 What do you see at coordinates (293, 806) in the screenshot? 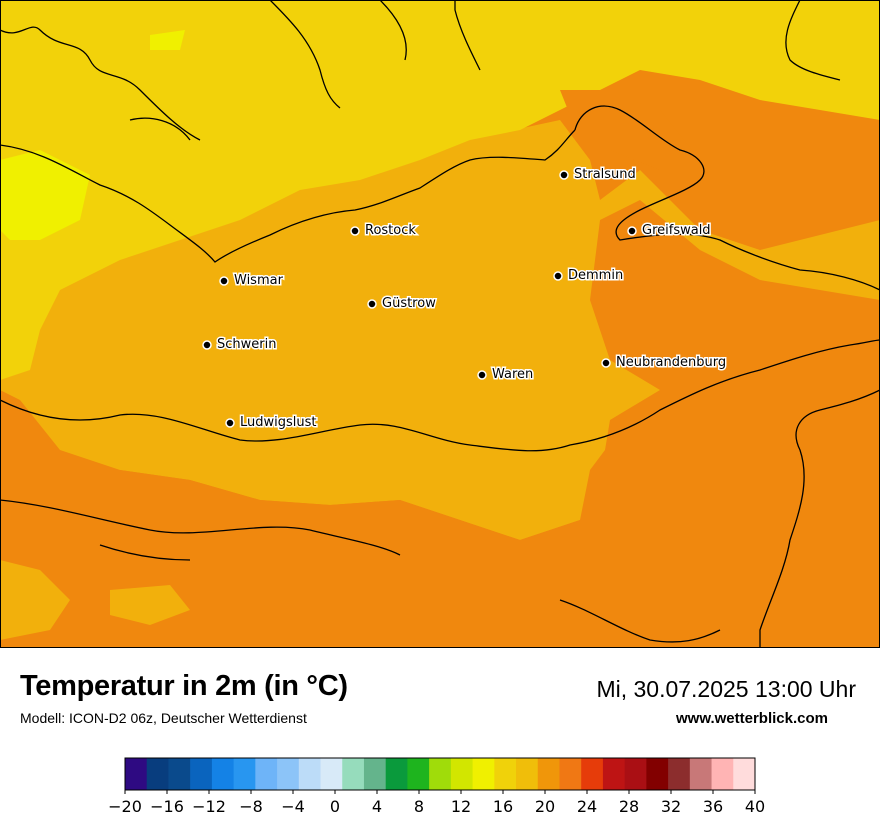
I see `scale-tick-label: −4` at bounding box center [293, 806].